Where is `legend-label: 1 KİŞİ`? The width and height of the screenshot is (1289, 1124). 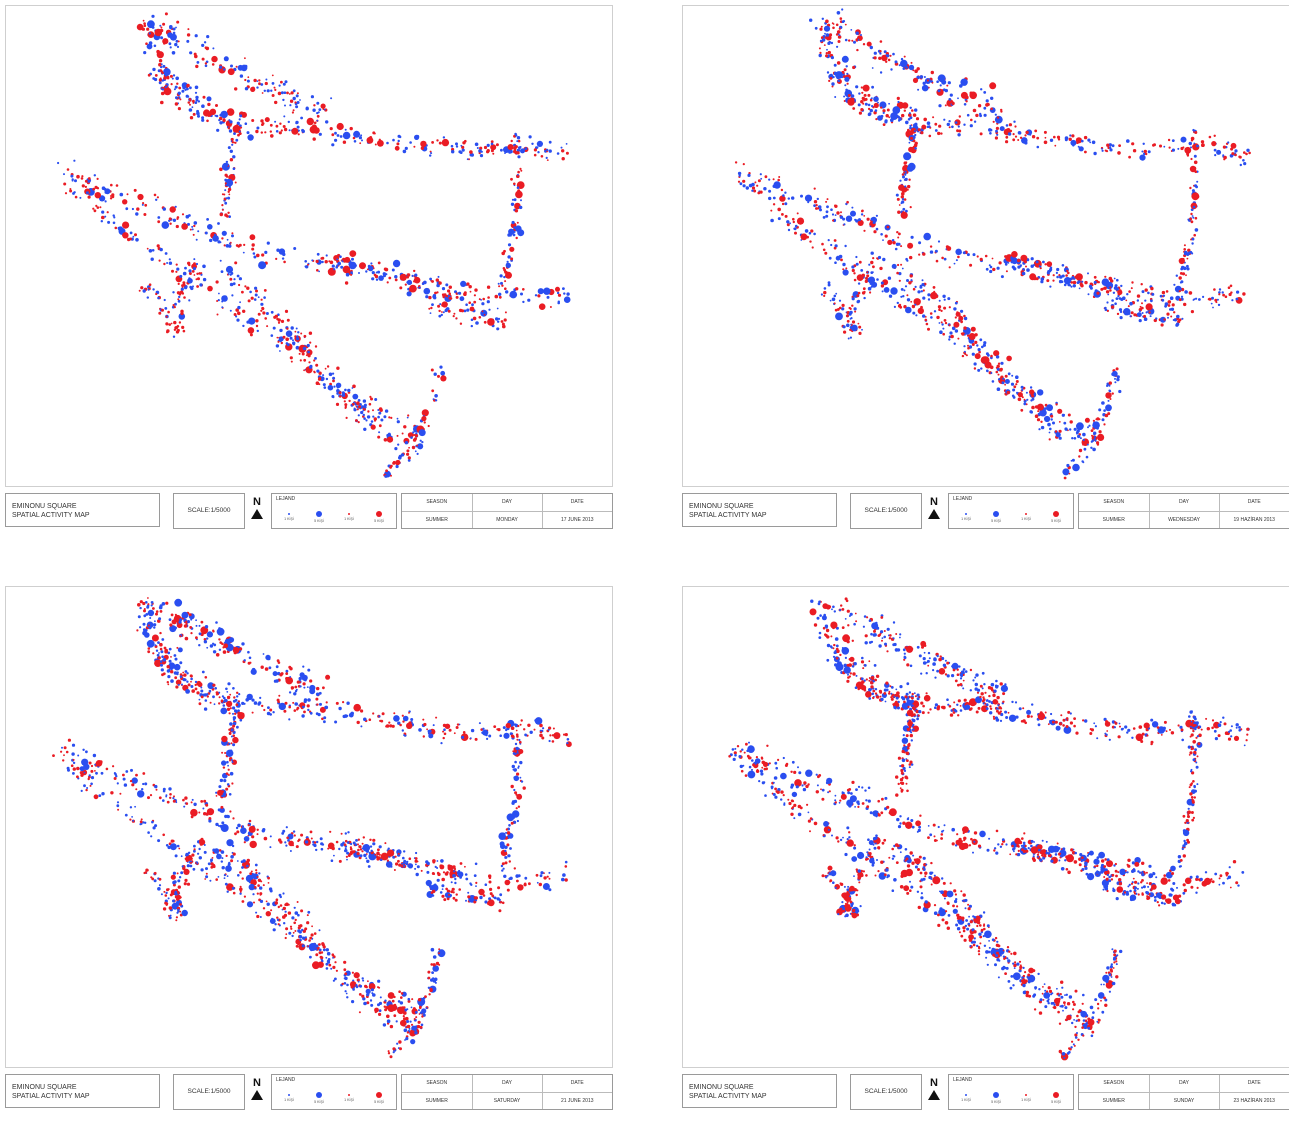
legend-label: 1 KİŞİ is located at coordinates (966, 519).